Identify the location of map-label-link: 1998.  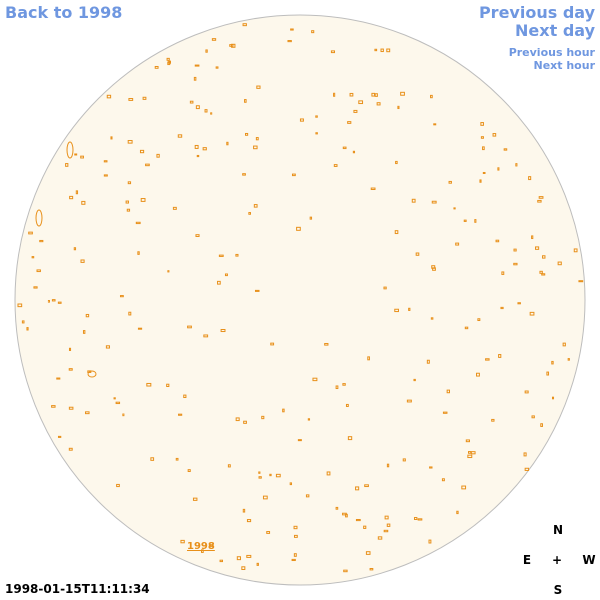
(201, 546).